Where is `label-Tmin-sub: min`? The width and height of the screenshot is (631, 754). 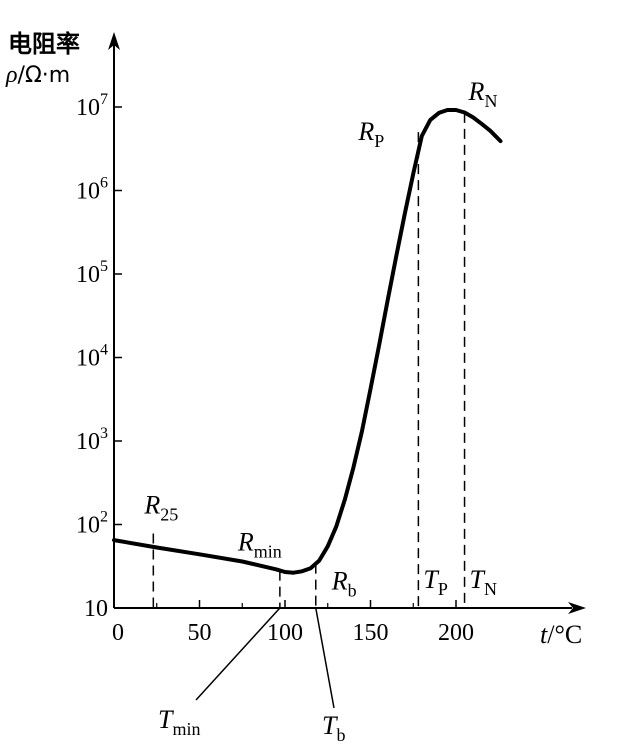
label-Tmin-sub: min is located at coordinates (186, 729).